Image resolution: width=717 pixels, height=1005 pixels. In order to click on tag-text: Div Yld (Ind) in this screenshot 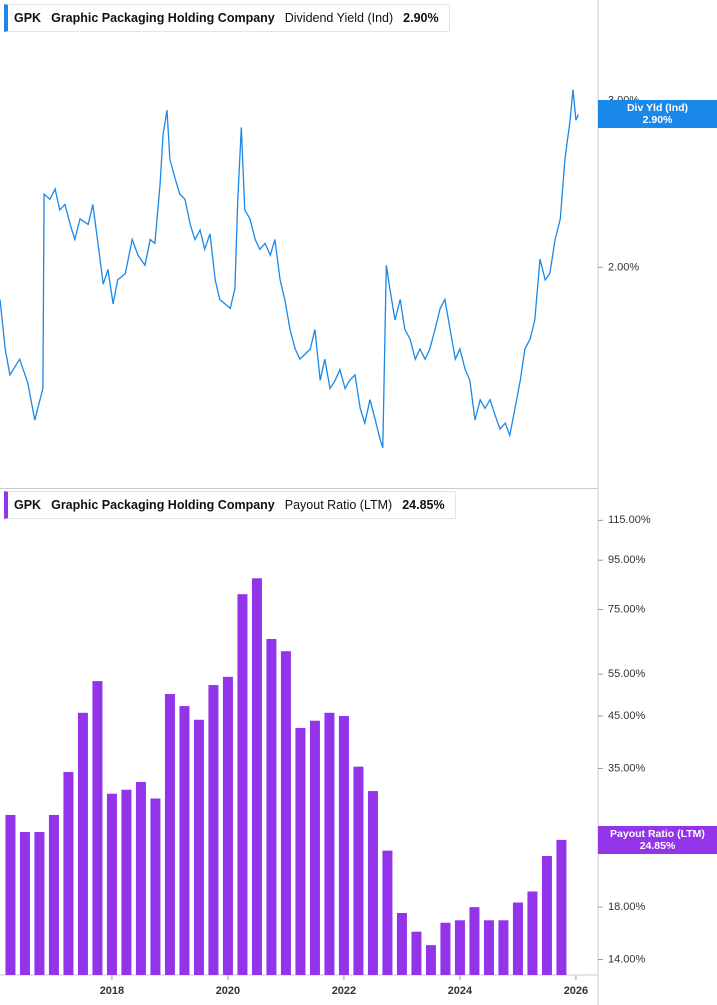, I will do `click(657, 108)`.